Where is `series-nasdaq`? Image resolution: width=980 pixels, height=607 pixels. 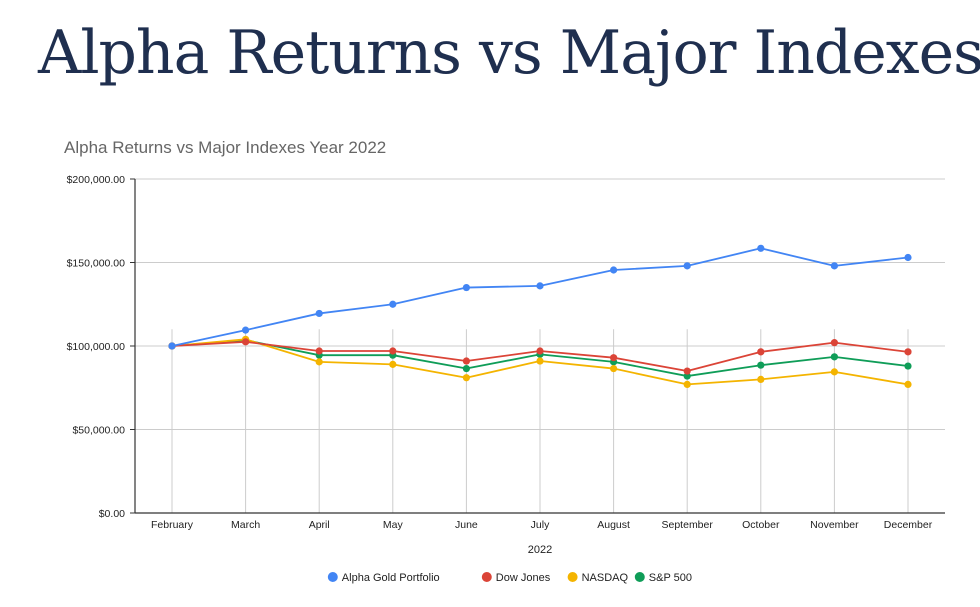
series-nasdaq is located at coordinates (540, 362).